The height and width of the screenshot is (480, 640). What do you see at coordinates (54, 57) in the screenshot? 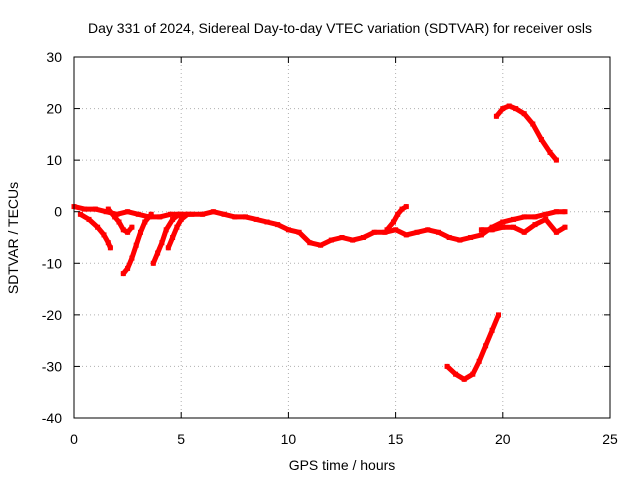
I see `y-tick-label: 30` at bounding box center [54, 57].